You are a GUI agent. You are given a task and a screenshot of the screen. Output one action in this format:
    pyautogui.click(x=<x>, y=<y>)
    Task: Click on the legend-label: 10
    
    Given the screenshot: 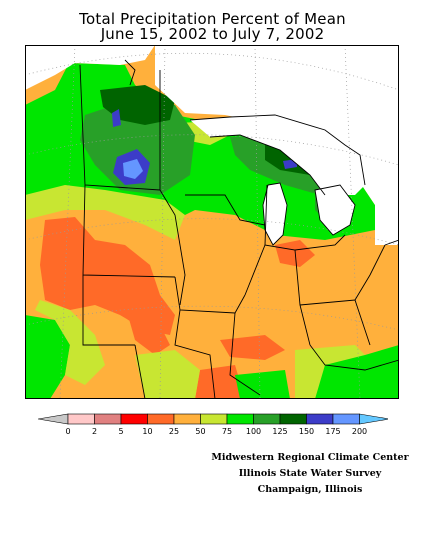 What is the action you would take?
    pyautogui.click(x=147, y=431)
    